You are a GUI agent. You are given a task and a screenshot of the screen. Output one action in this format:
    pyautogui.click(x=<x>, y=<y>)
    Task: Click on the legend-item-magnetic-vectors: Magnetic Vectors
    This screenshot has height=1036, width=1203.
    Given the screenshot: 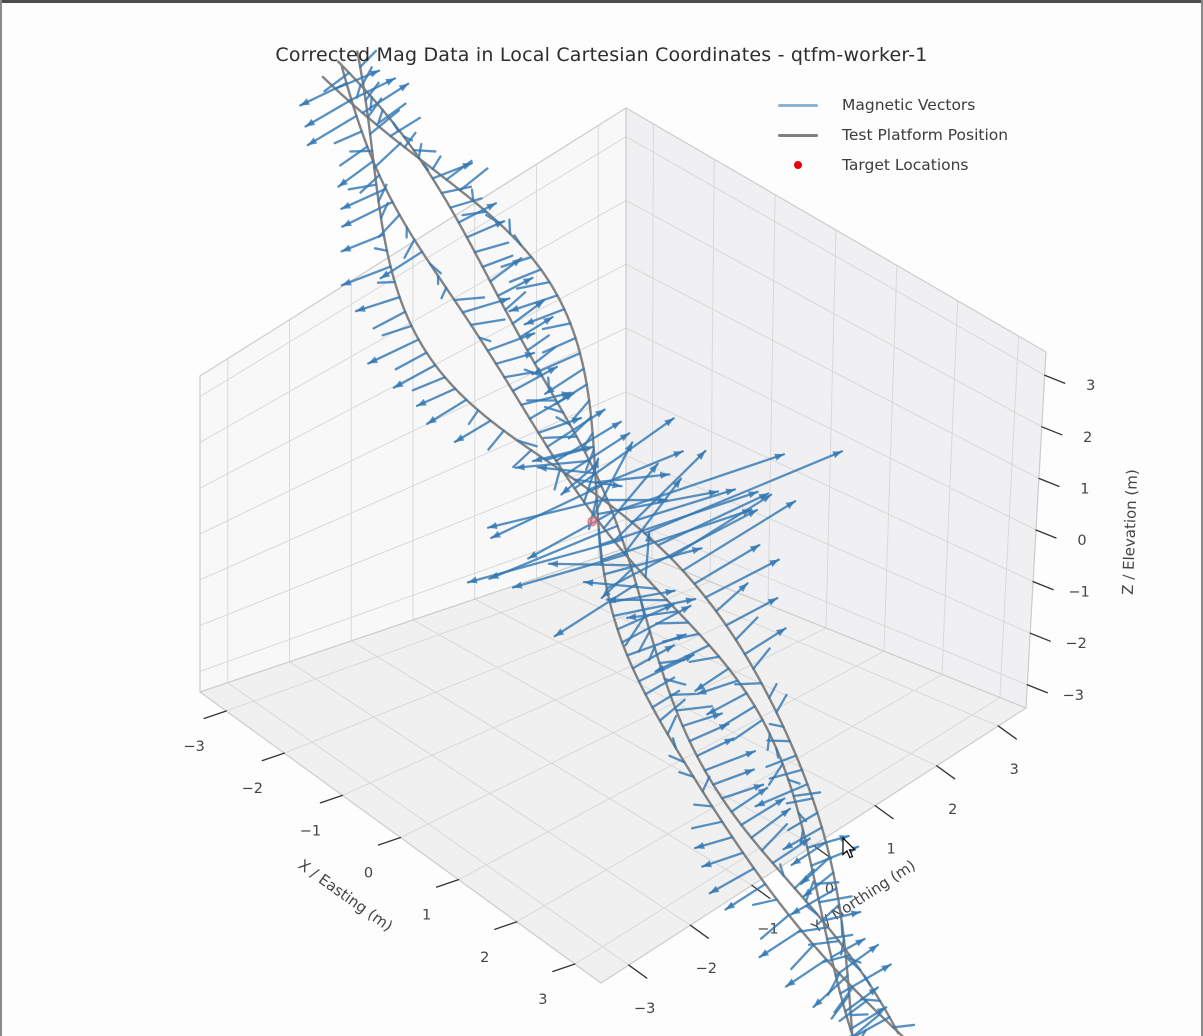 What is the action you would take?
    pyautogui.click(x=893, y=105)
    